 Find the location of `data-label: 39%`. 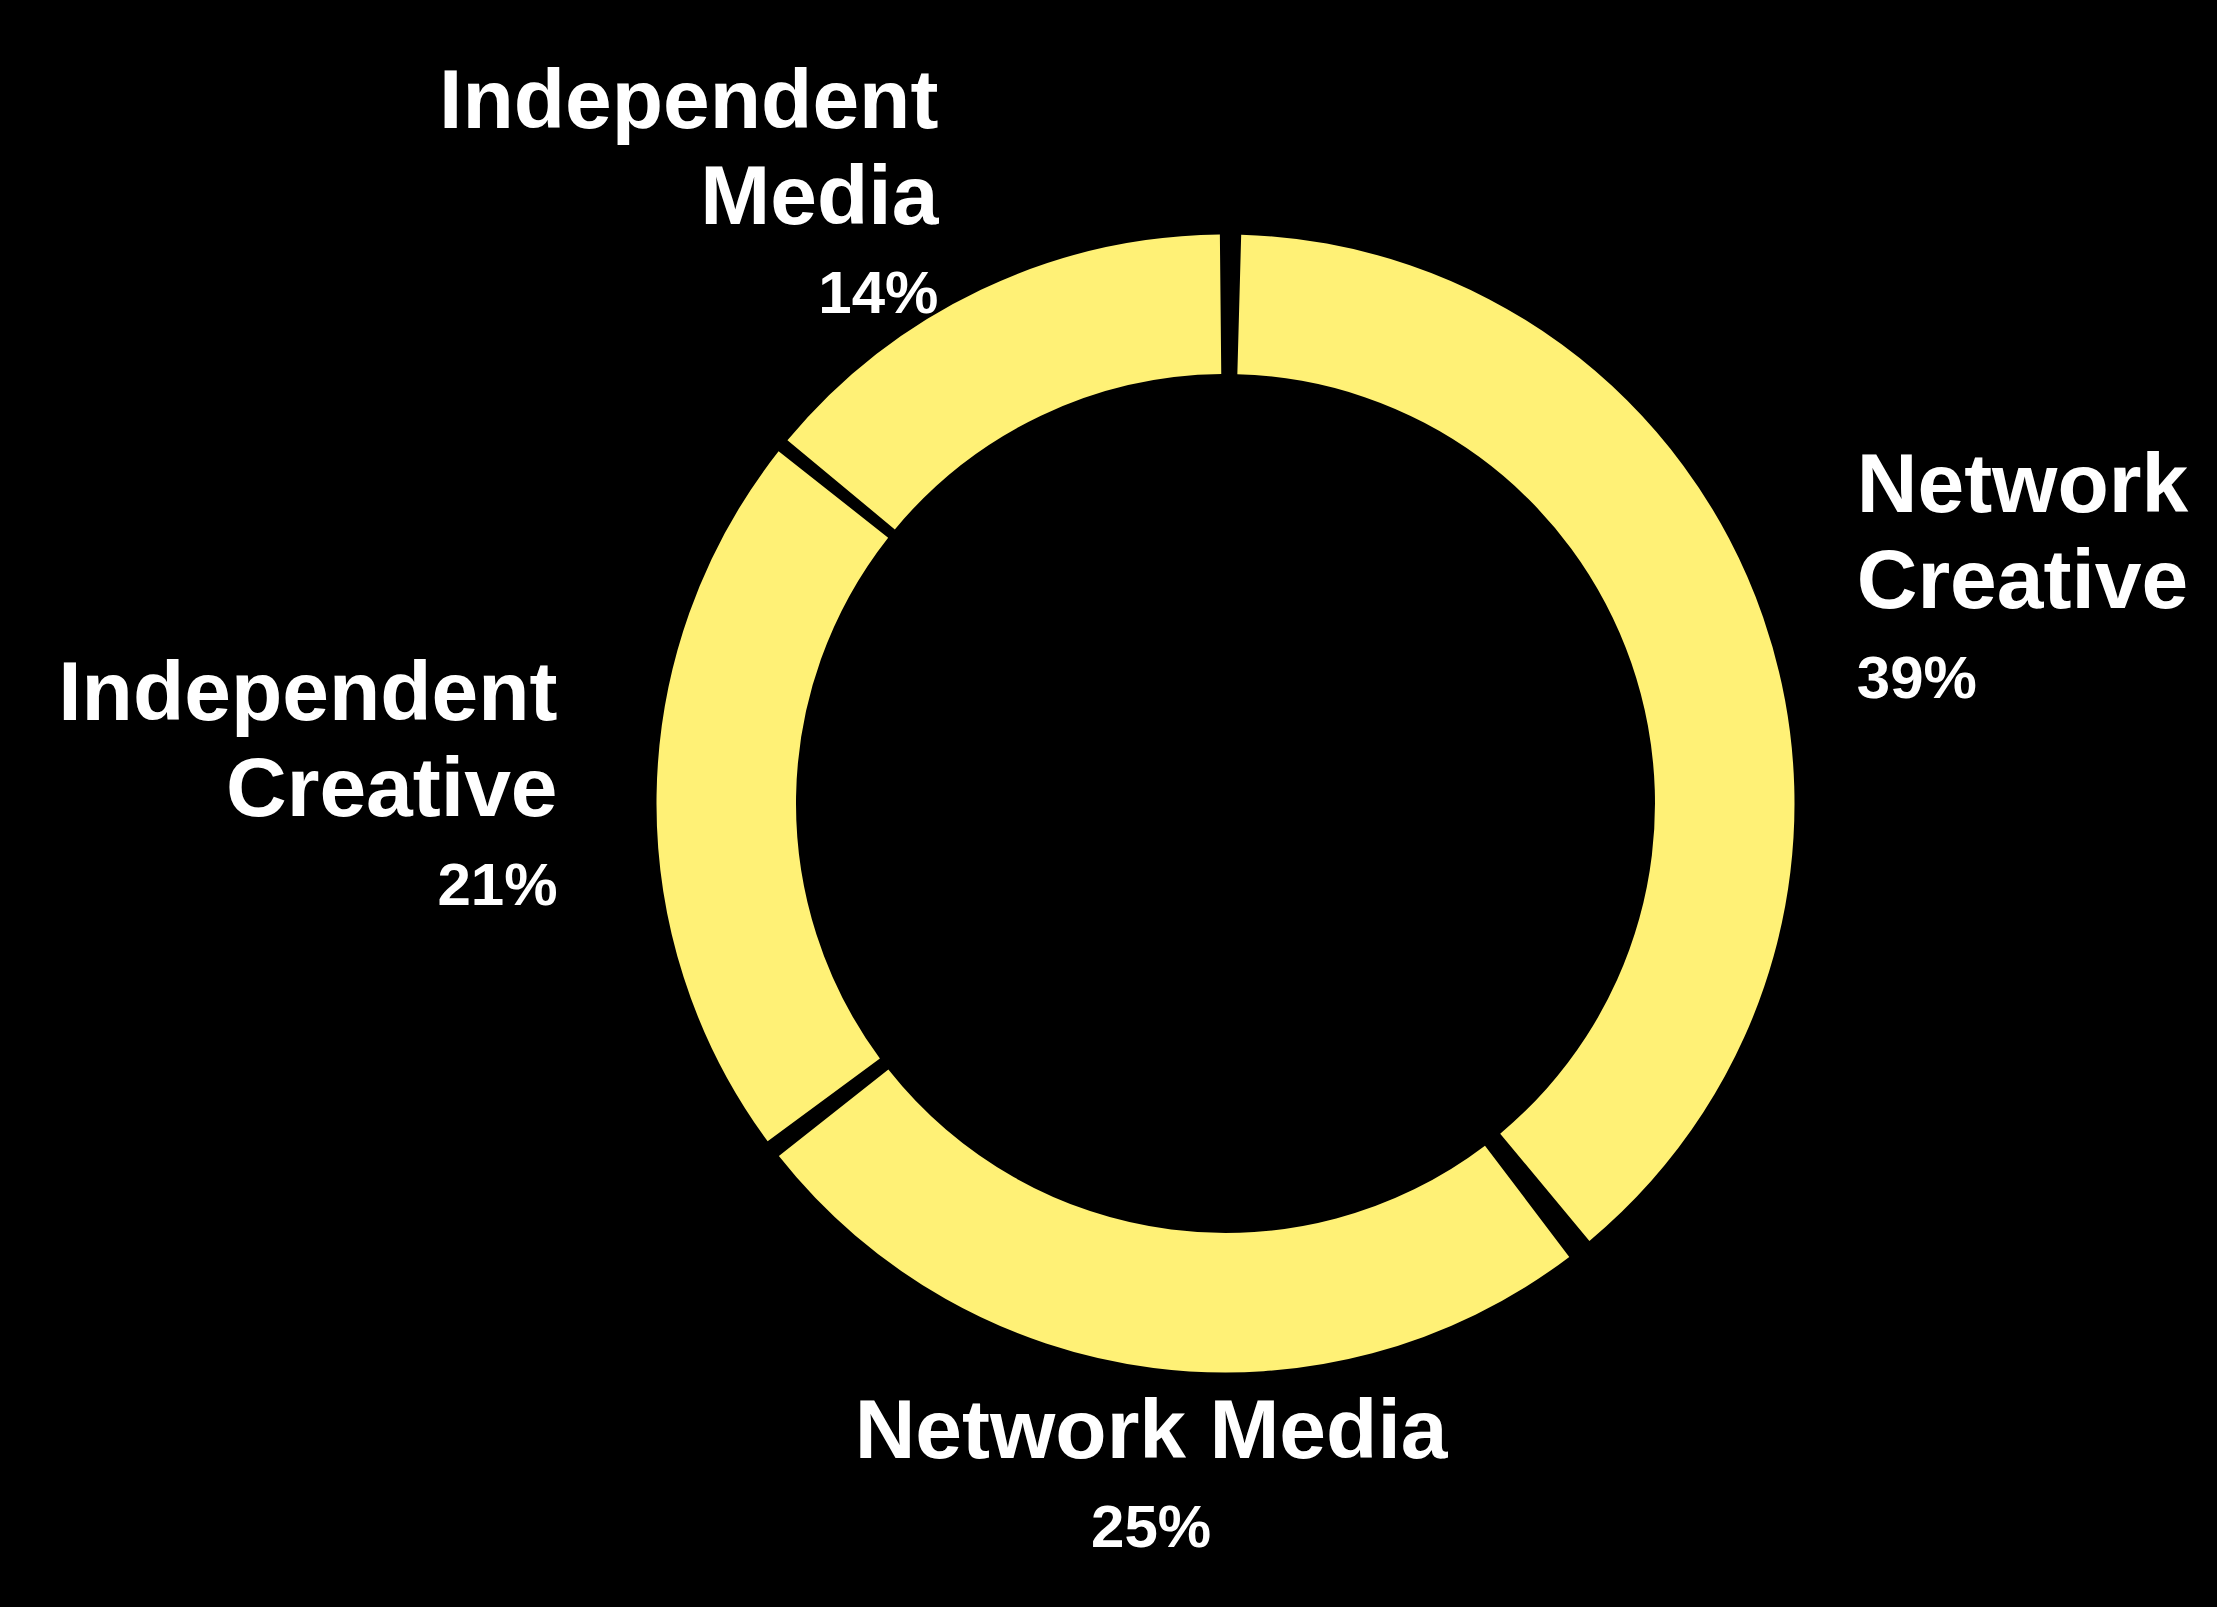

data-label: 39% is located at coordinates (1916, 677).